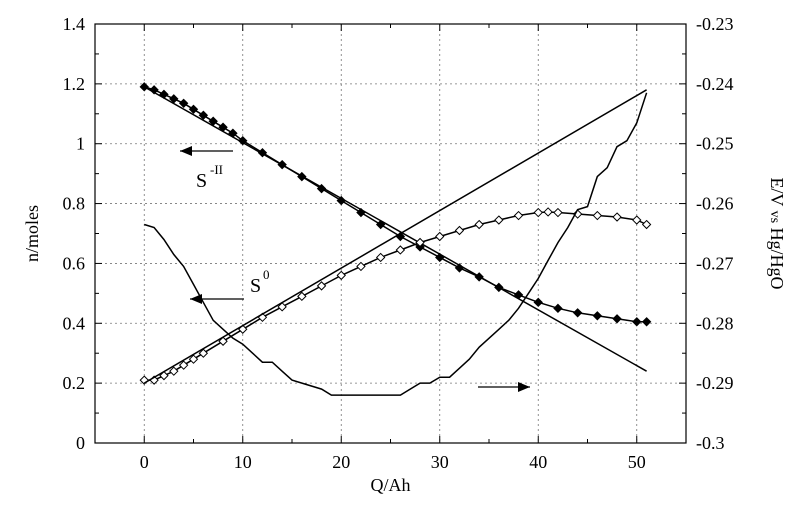  I want to click on x-tick-label: 30, so click(440, 462).